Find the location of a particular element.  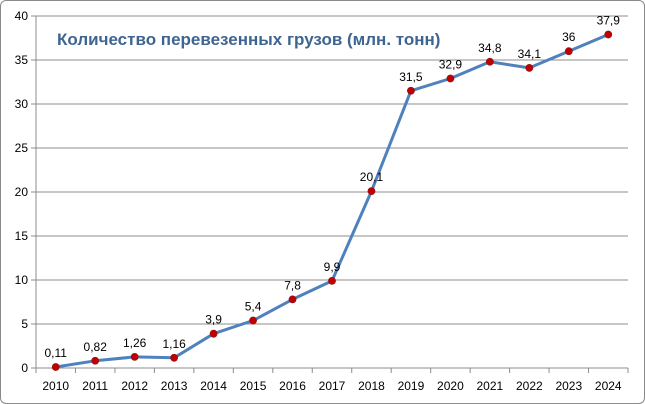

data-label: 34,1 is located at coordinates (530, 54).